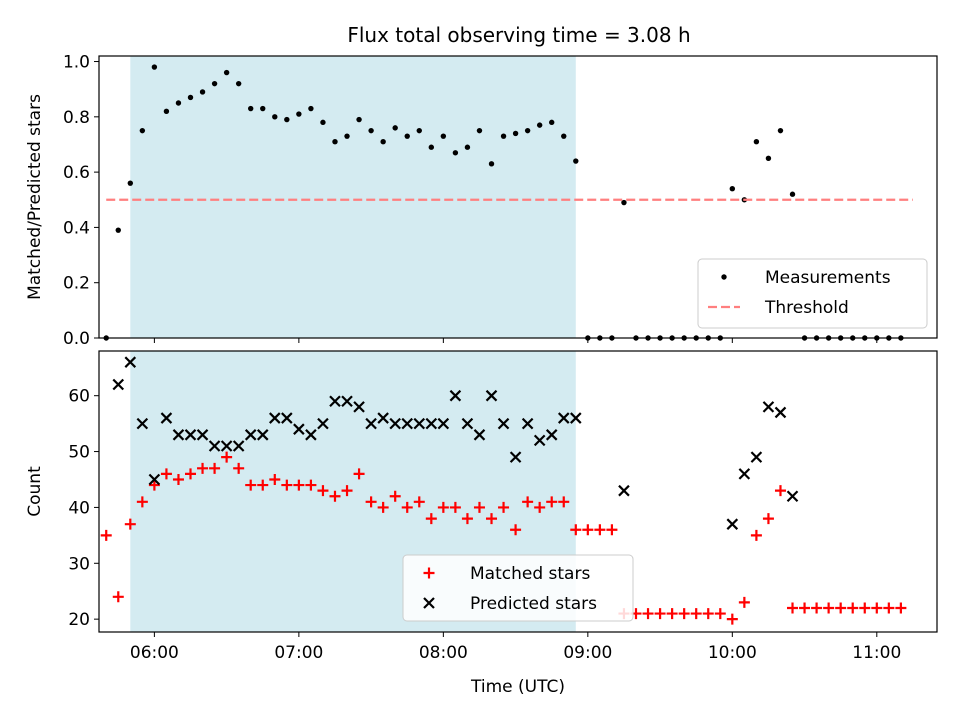  What do you see at coordinates (79, 453) in the screenshot?
I see `y-tick-label: 50` at bounding box center [79, 453].